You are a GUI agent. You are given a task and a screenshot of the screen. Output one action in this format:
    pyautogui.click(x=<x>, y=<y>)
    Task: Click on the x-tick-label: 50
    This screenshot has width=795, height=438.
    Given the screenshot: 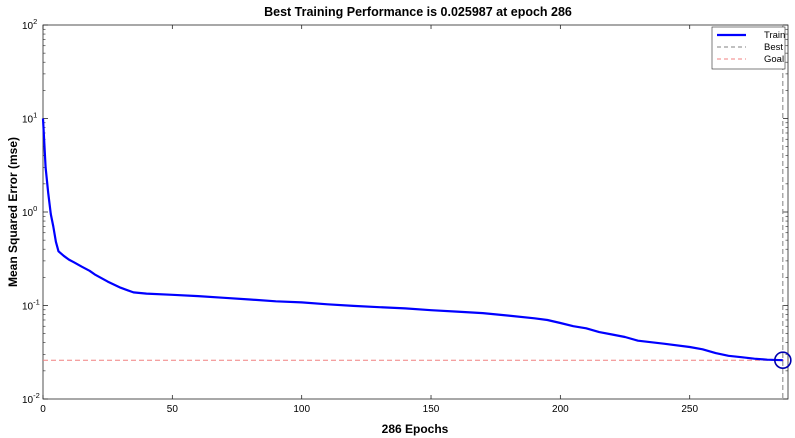 What is the action you would take?
    pyautogui.click(x=173, y=409)
    